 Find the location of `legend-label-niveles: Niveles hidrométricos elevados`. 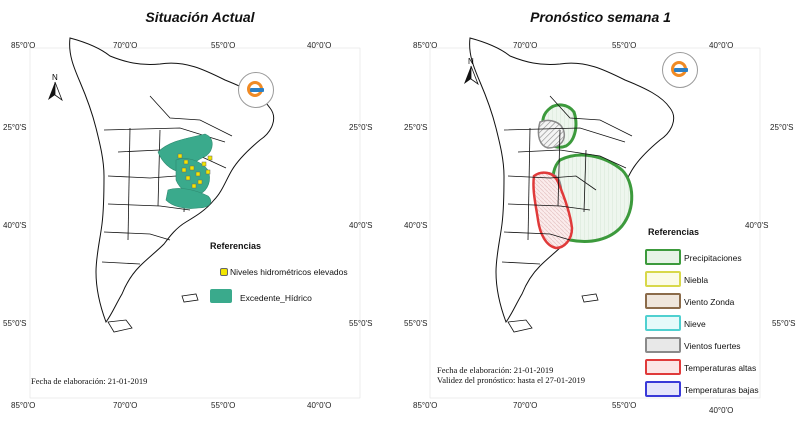

legend-label-niveles: Niveles hidrométricos elevados is located at coordinates (289, 272).